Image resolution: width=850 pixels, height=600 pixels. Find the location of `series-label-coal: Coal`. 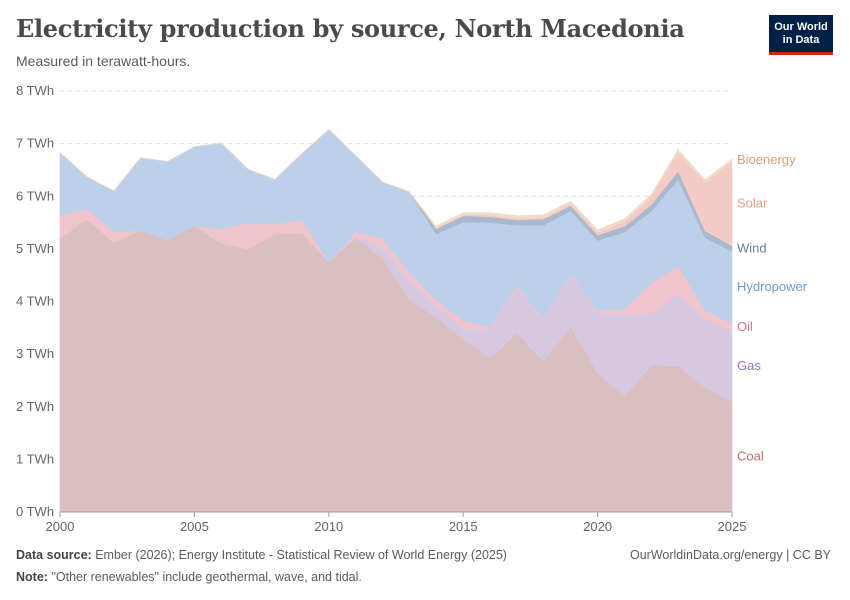

series-label-coal: Coal is located at coordinates (750, 456).